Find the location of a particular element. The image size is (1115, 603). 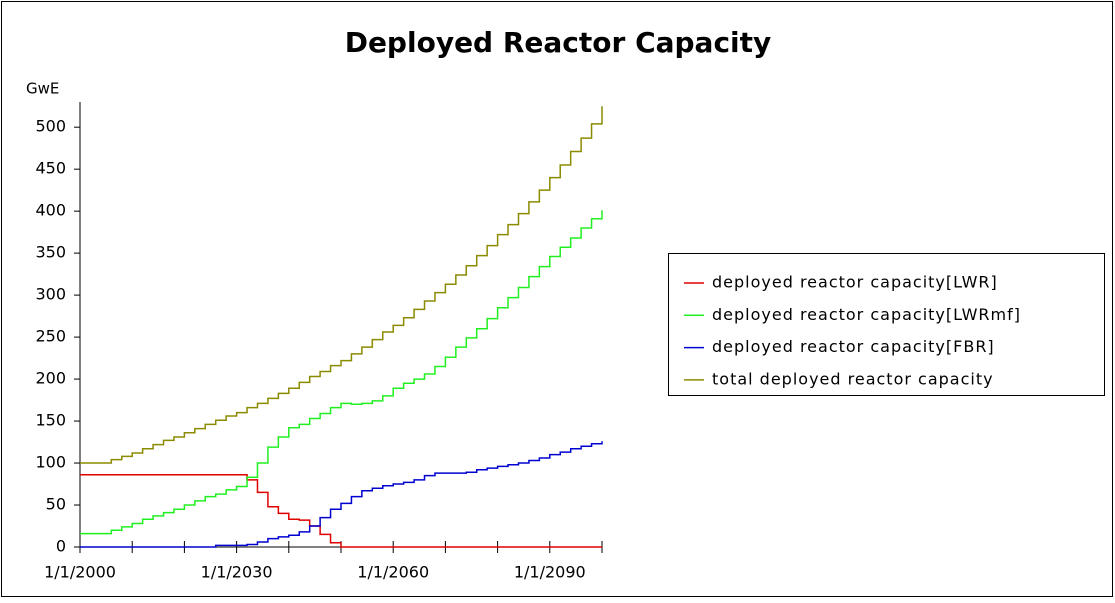

series-line is located at coordinates (341, 494).